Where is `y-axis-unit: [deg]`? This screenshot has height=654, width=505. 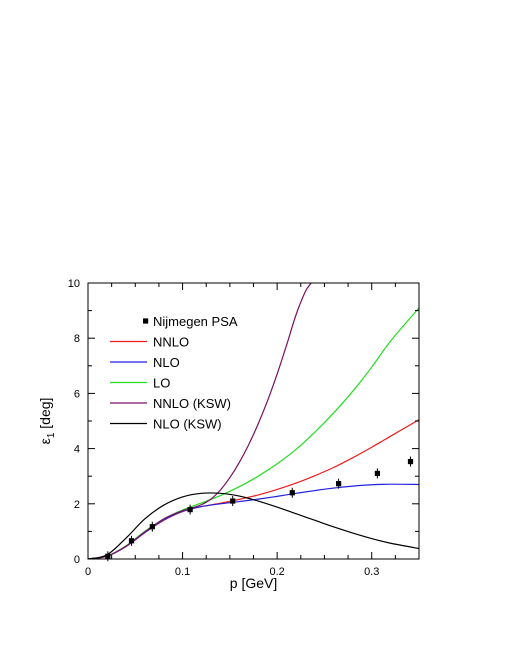 y-axis-unit: [deg] is located at coordinates (45, 415).